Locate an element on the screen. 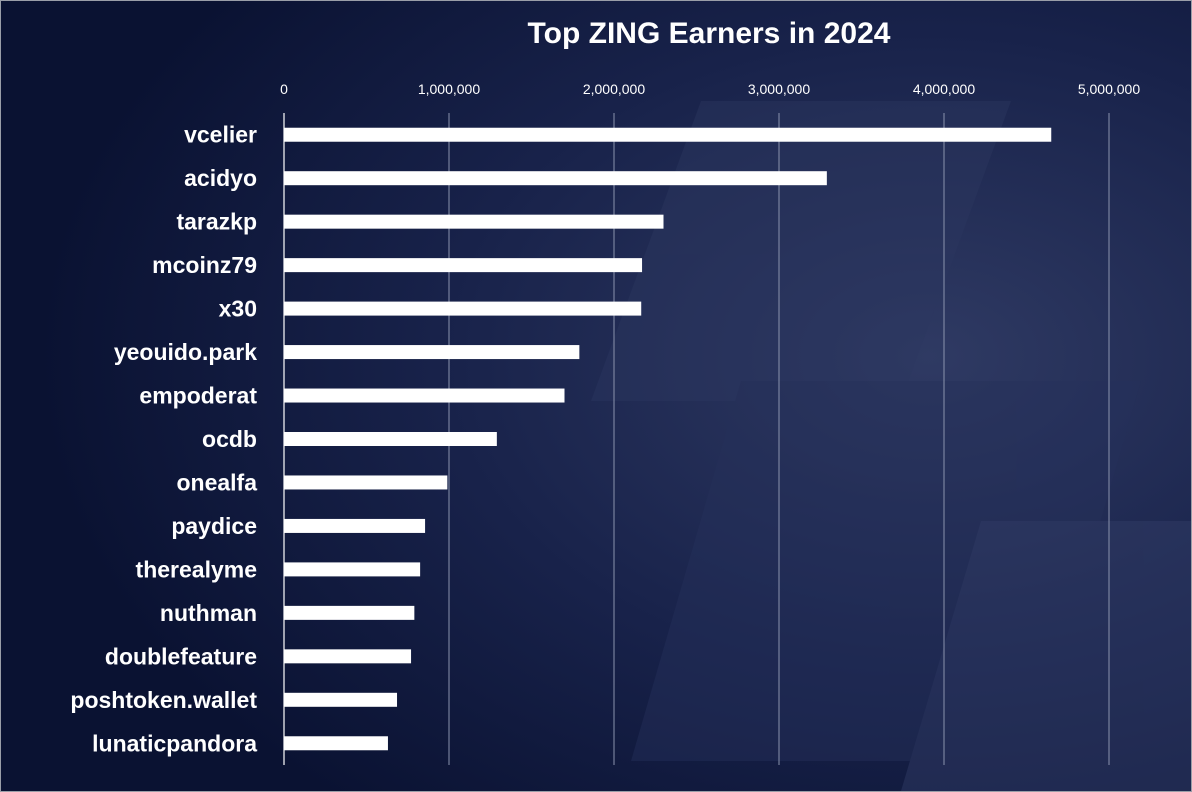  x-tick-label: 2,000,000 is located at coordinates (614, 89).